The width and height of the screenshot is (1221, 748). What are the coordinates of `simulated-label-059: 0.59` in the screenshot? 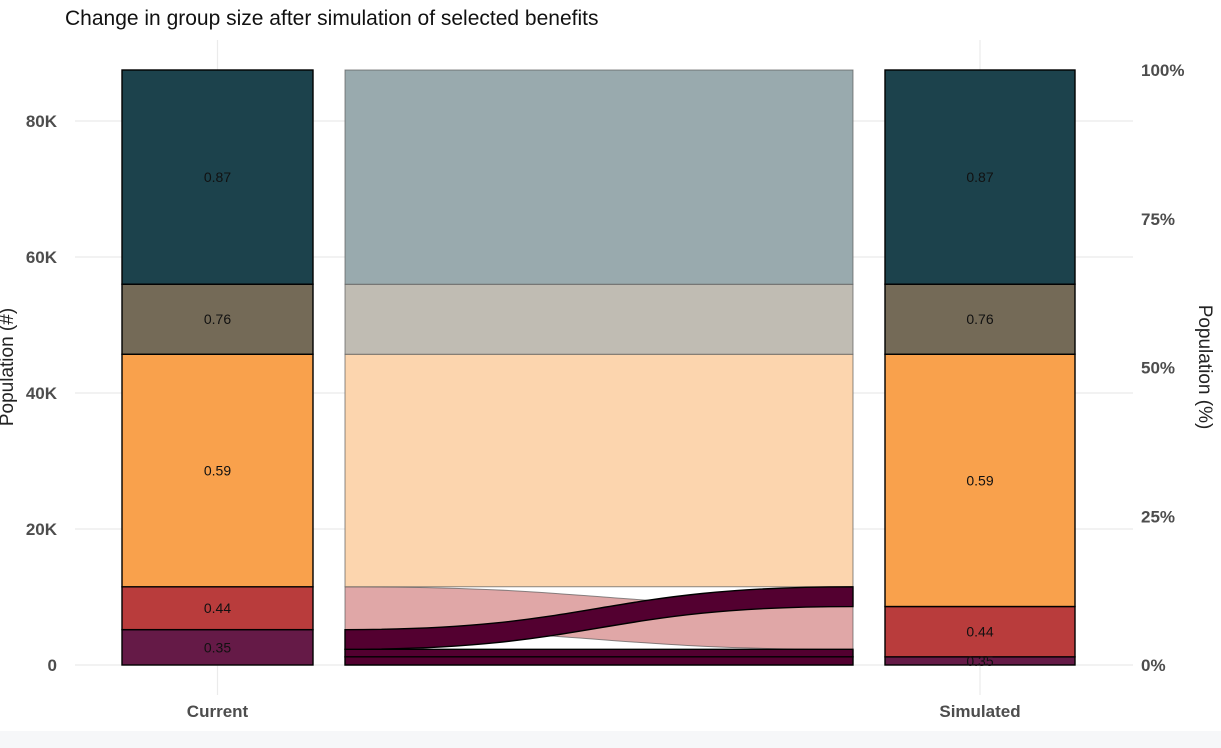 It's located at (979, 480).